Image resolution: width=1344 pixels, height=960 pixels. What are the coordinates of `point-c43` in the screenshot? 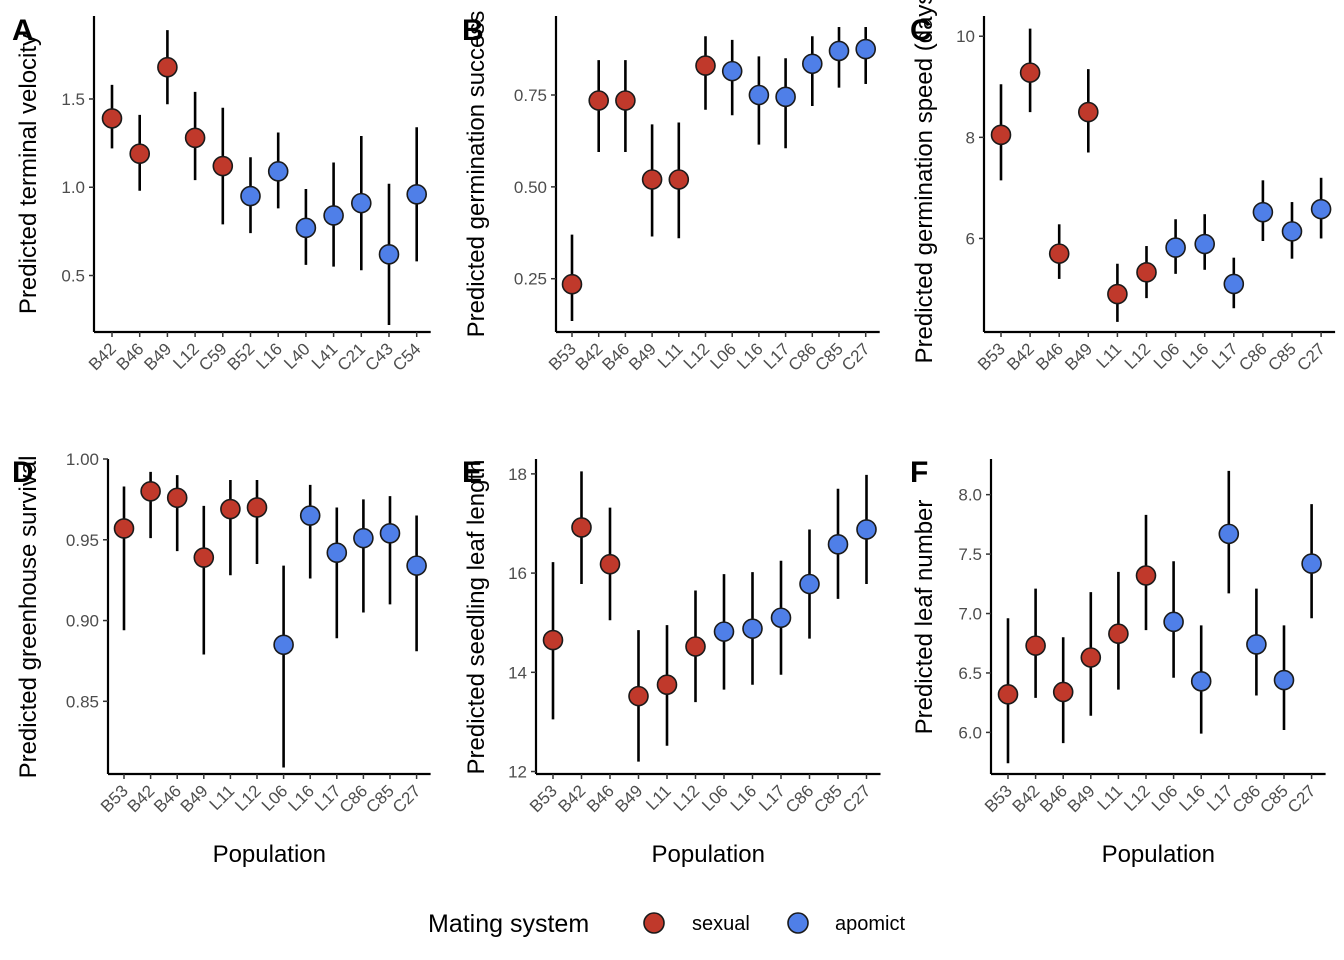 It's located at (389, 254).